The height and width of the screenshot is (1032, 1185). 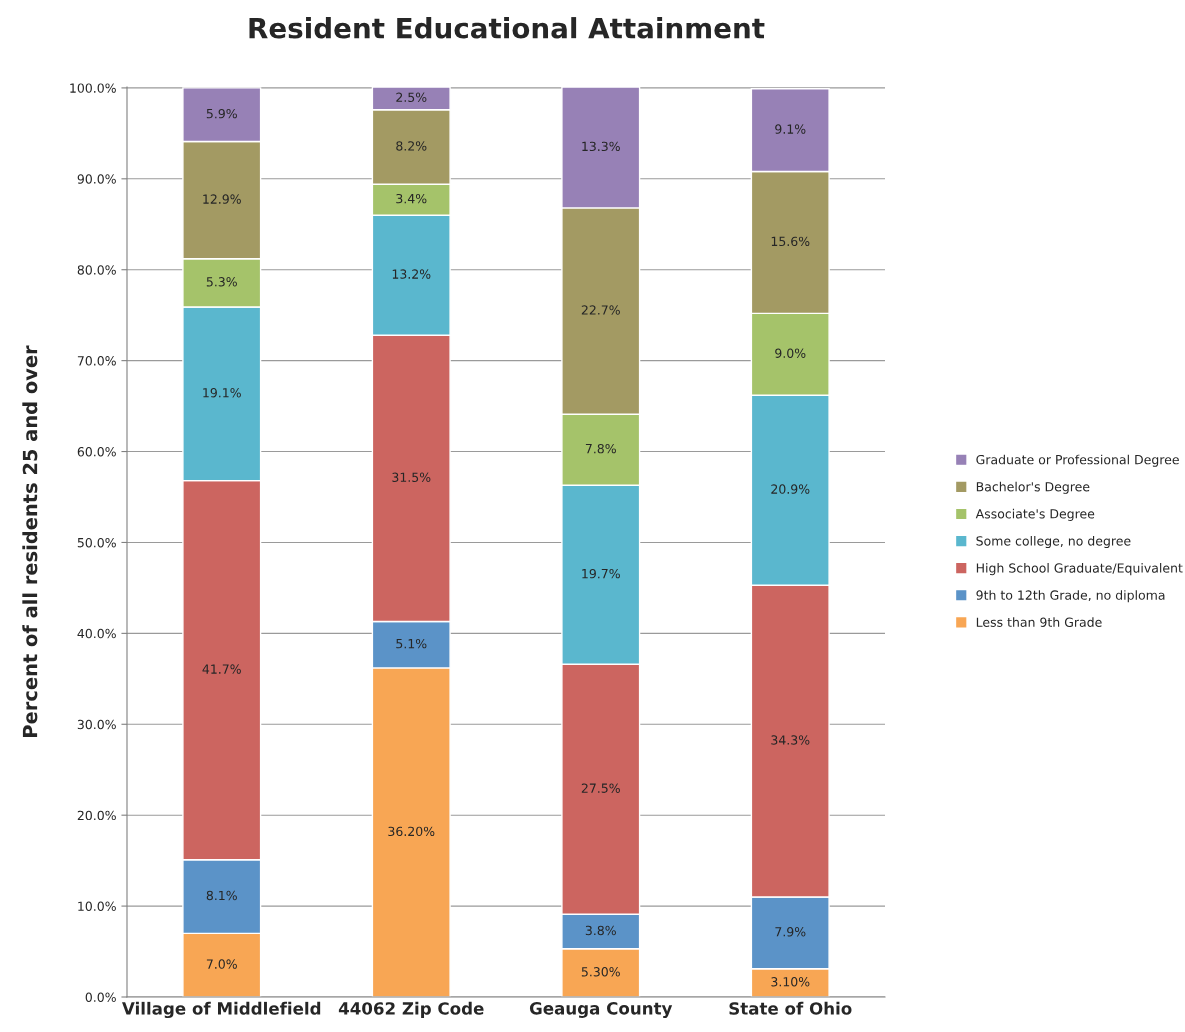 I want to click on data-label: 19.7%, so click(x=601, y=573).